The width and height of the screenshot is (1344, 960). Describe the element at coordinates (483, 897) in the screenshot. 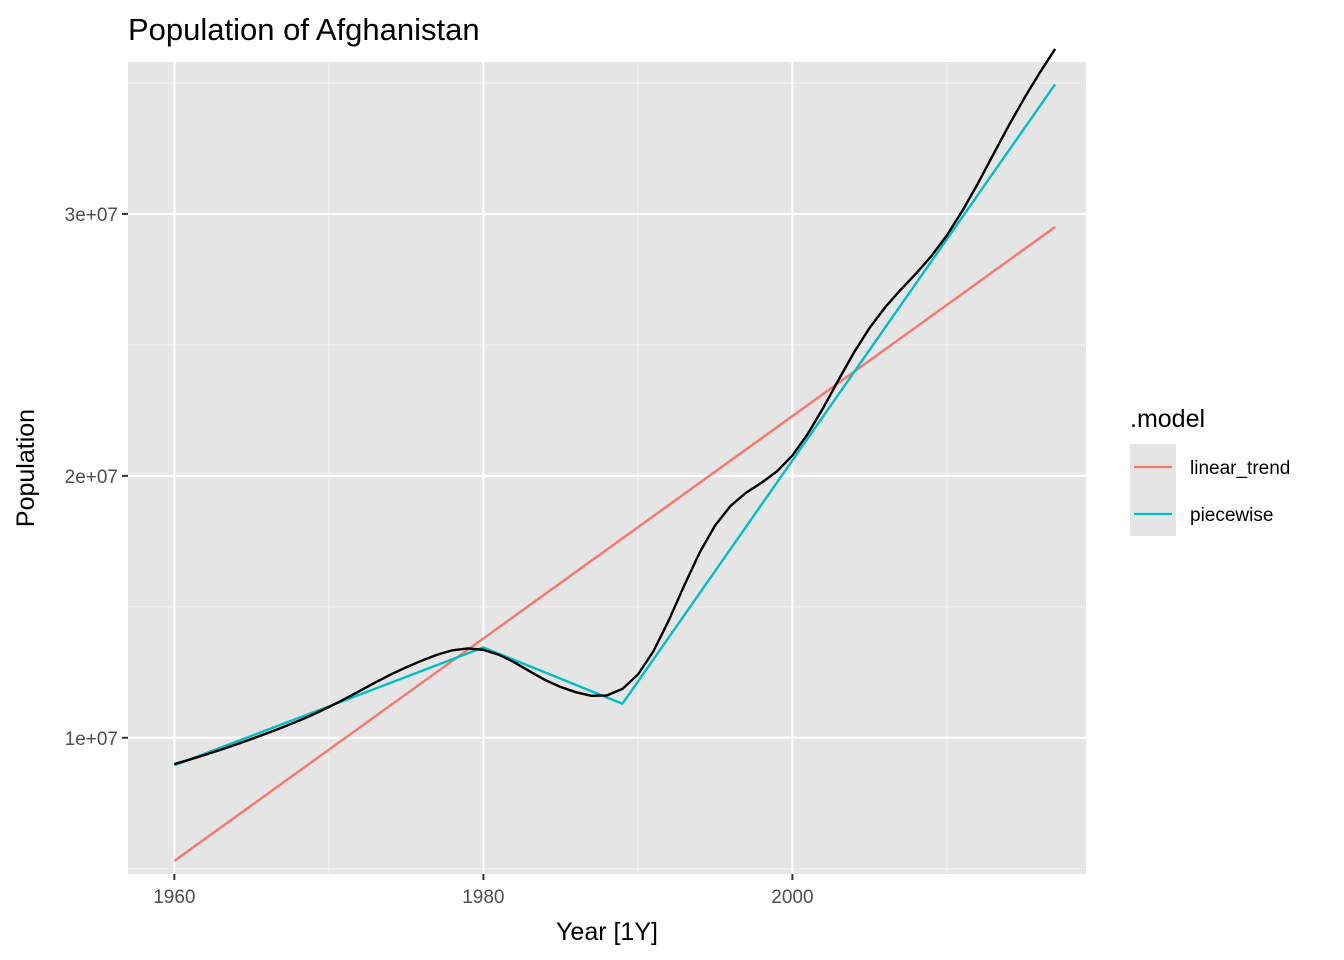

I see `x-tick-label: 1980` at that location.